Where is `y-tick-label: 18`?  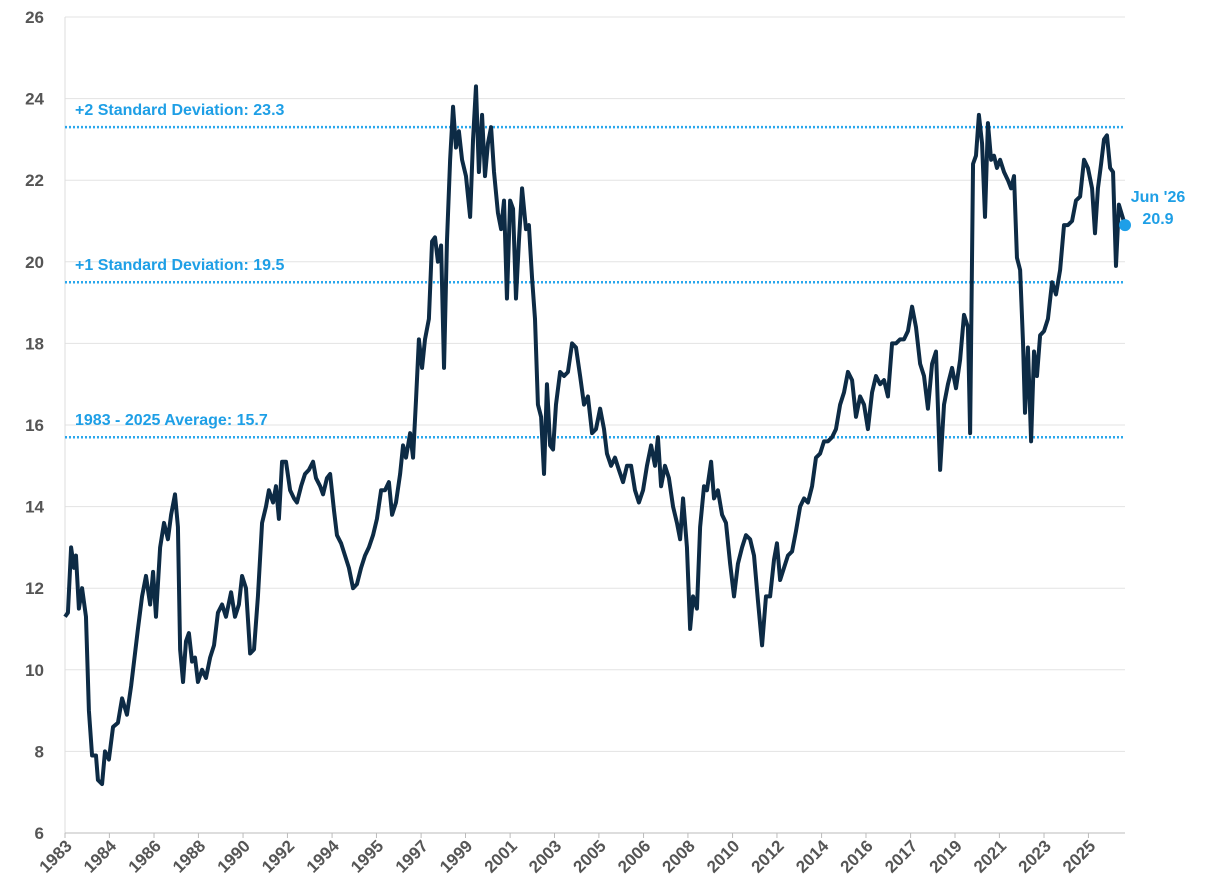 y-tick-label: 18 is located at coordinates (34, 343).